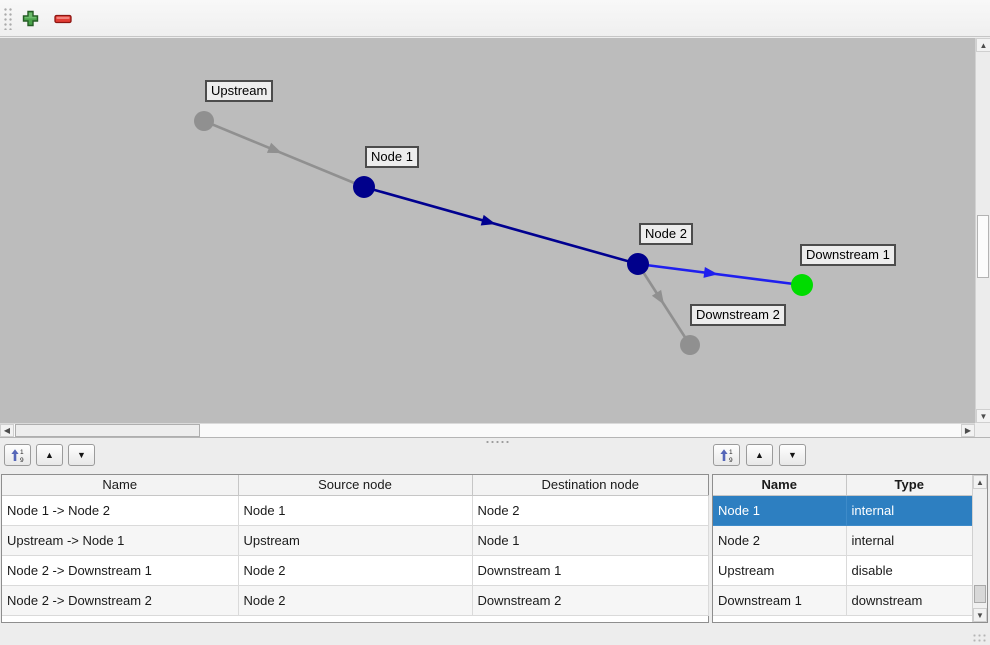 The height and width of the screenshot is (645, 990). What do you see at coordinates (120, 540) in the screenshot?
I see `table-cell: Upstream -> Node 1` at bounding box center [120, 540].